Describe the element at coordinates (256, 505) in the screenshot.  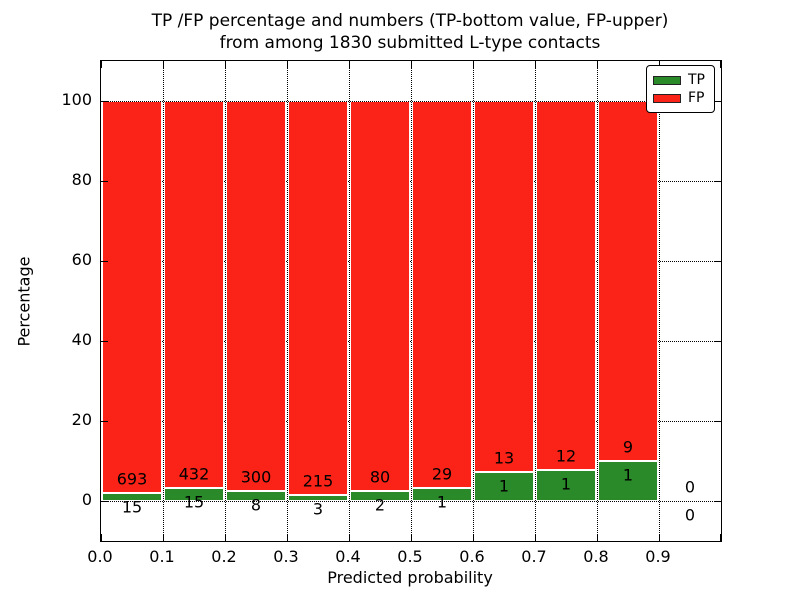
I see `tp-count-label: 8` at that location.